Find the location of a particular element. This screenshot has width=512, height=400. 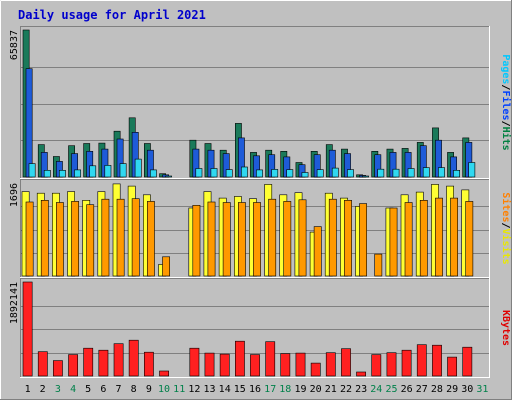

x-tick-label-day-4: 4 is located at coordinates (73, 389).